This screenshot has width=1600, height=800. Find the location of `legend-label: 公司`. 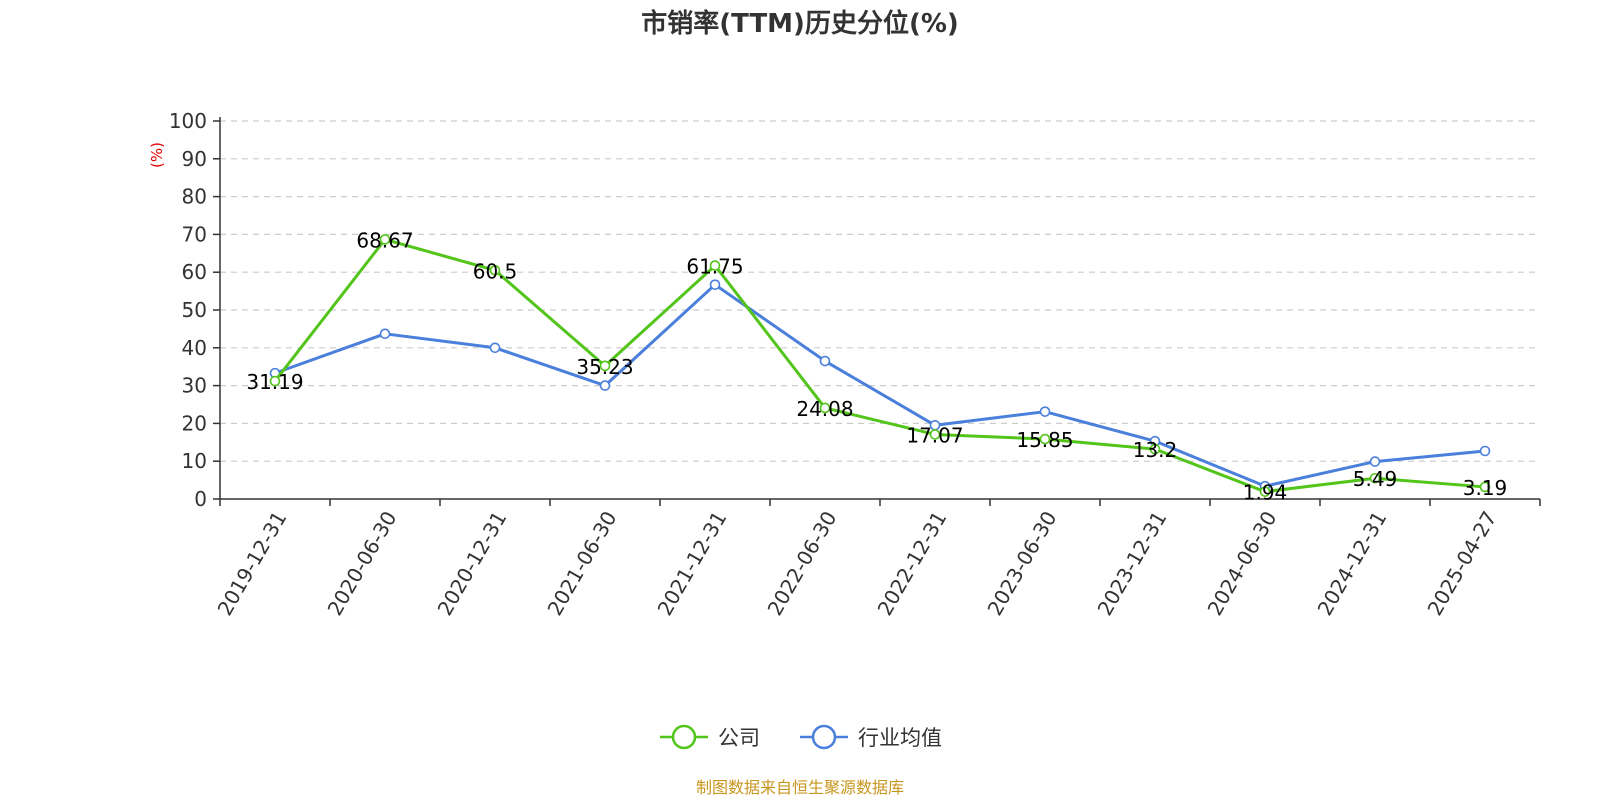

legend-label: 公司 is located at coordinates (739, 738).